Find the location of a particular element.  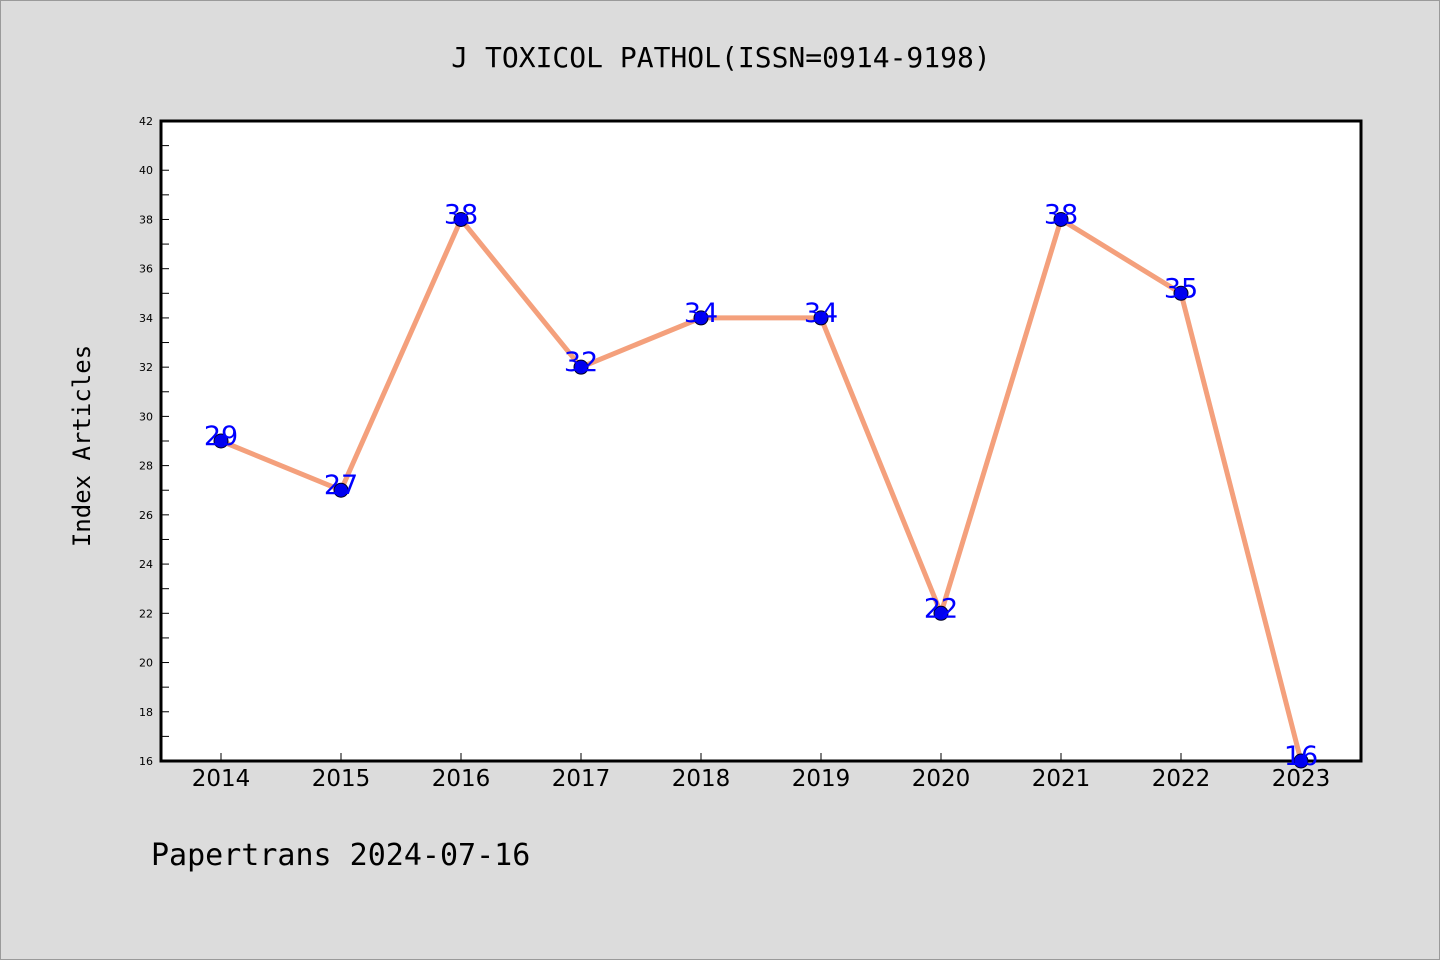

x-tick-label: 2017 is located at coordinates (581, 779).